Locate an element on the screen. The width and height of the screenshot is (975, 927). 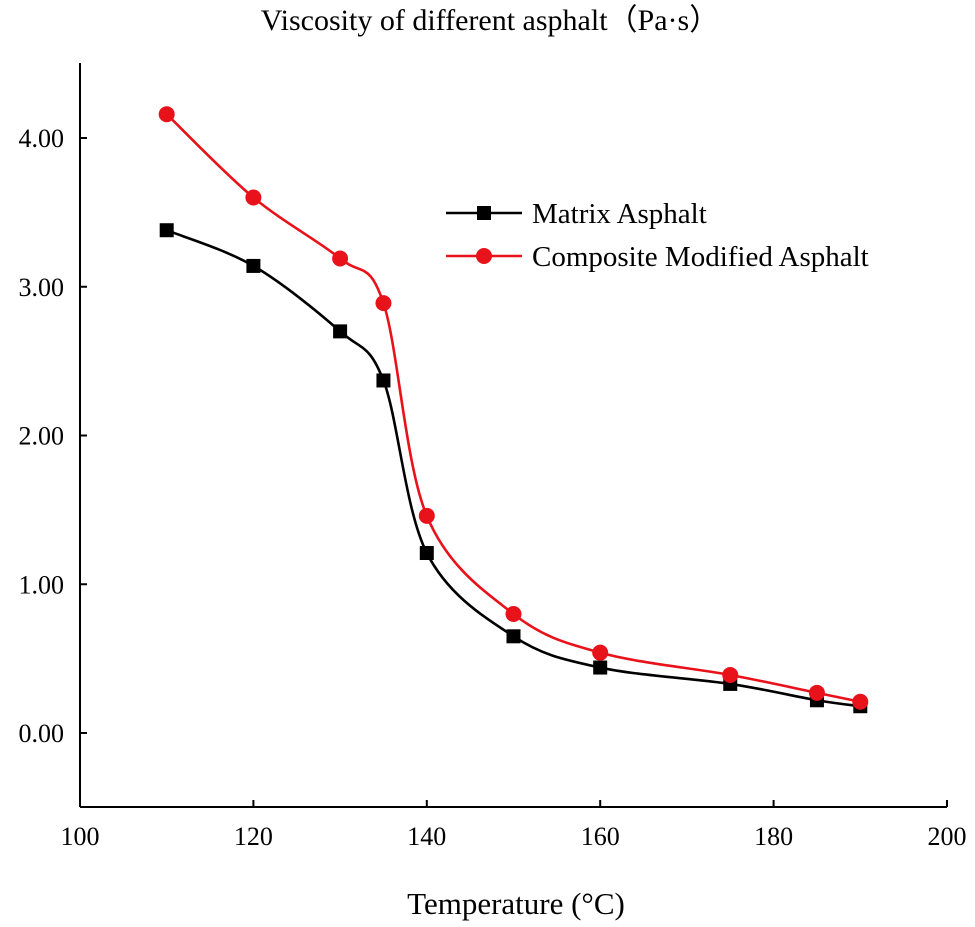
legend-item: Composite Modified Asphalt is located at coordinates (657, 257).